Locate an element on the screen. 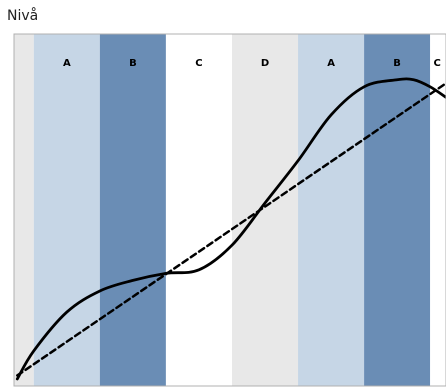 This screenshot has width=446, height=387. phase-band-label-7: C is located at coordinates (436, 63).